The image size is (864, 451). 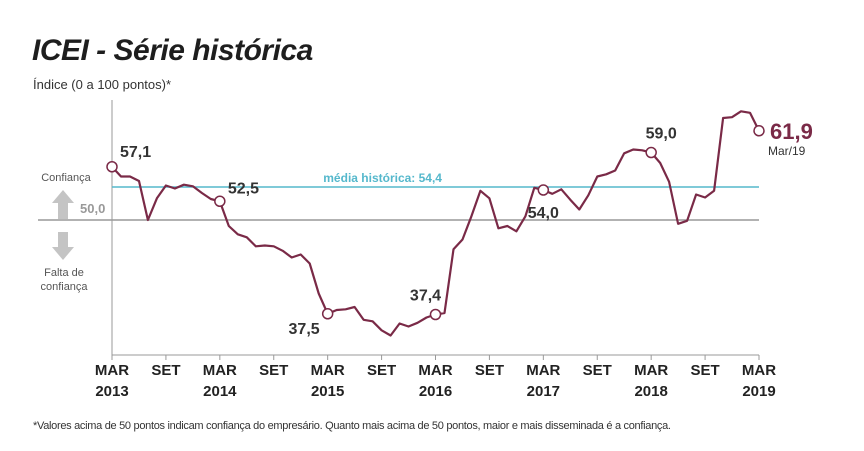 What do you see at coordinates (111, 391) in the screenshot?
I see `x-tick-label-year: 2013` at bounding box center [111, 391].